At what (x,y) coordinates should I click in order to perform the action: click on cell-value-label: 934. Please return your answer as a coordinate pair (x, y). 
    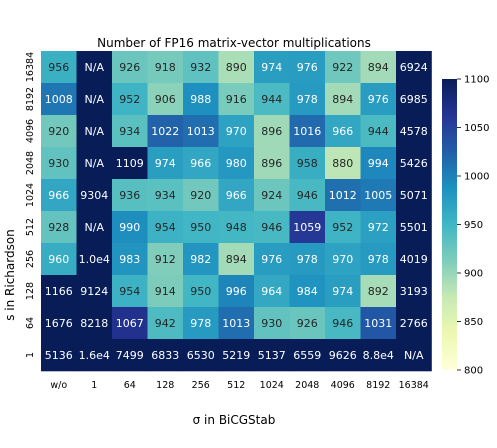
    Looking at the image, I should click on (129, 131).